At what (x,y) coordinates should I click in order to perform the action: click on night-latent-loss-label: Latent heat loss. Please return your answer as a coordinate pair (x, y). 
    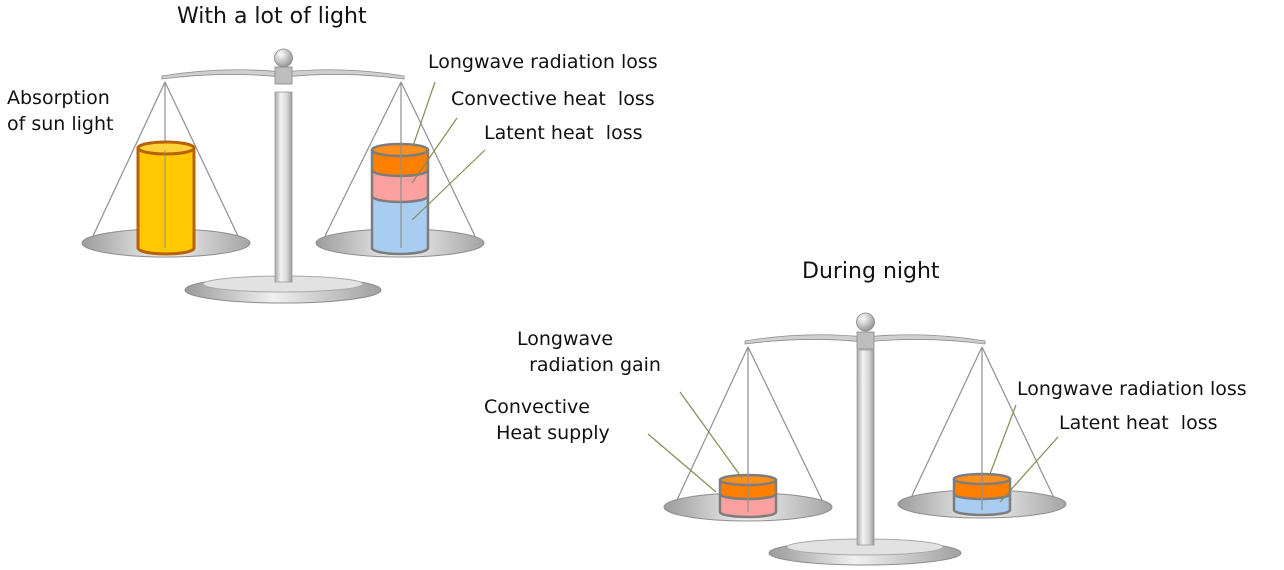
    Looking at the image, I should click on (1138, 423).